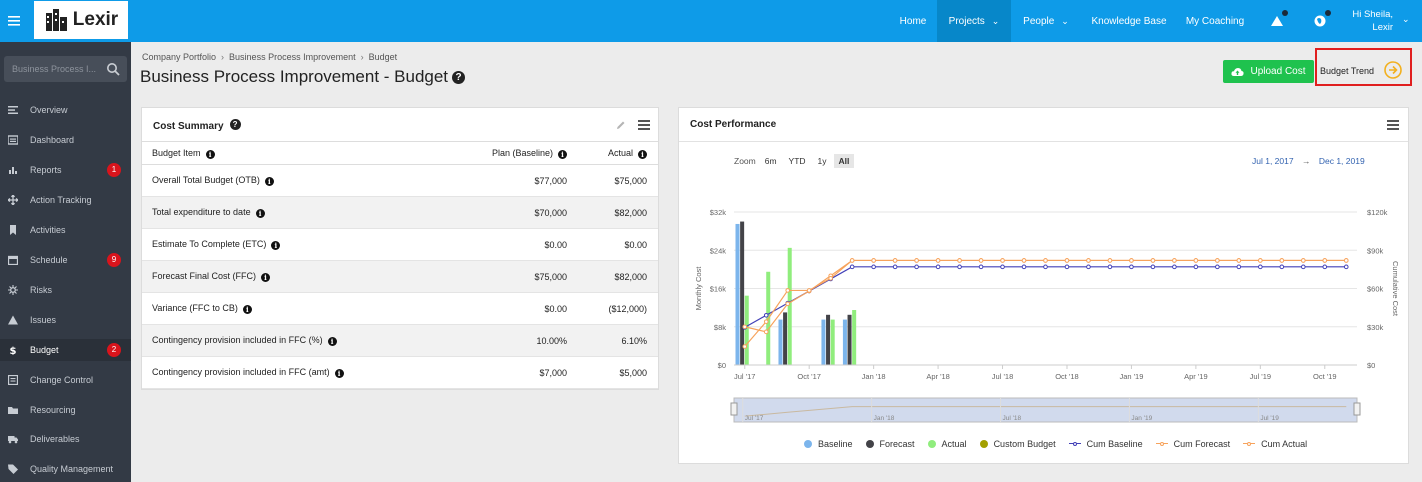  I want to click on range-to: Dec 1, 2019, so click(1341, 161).